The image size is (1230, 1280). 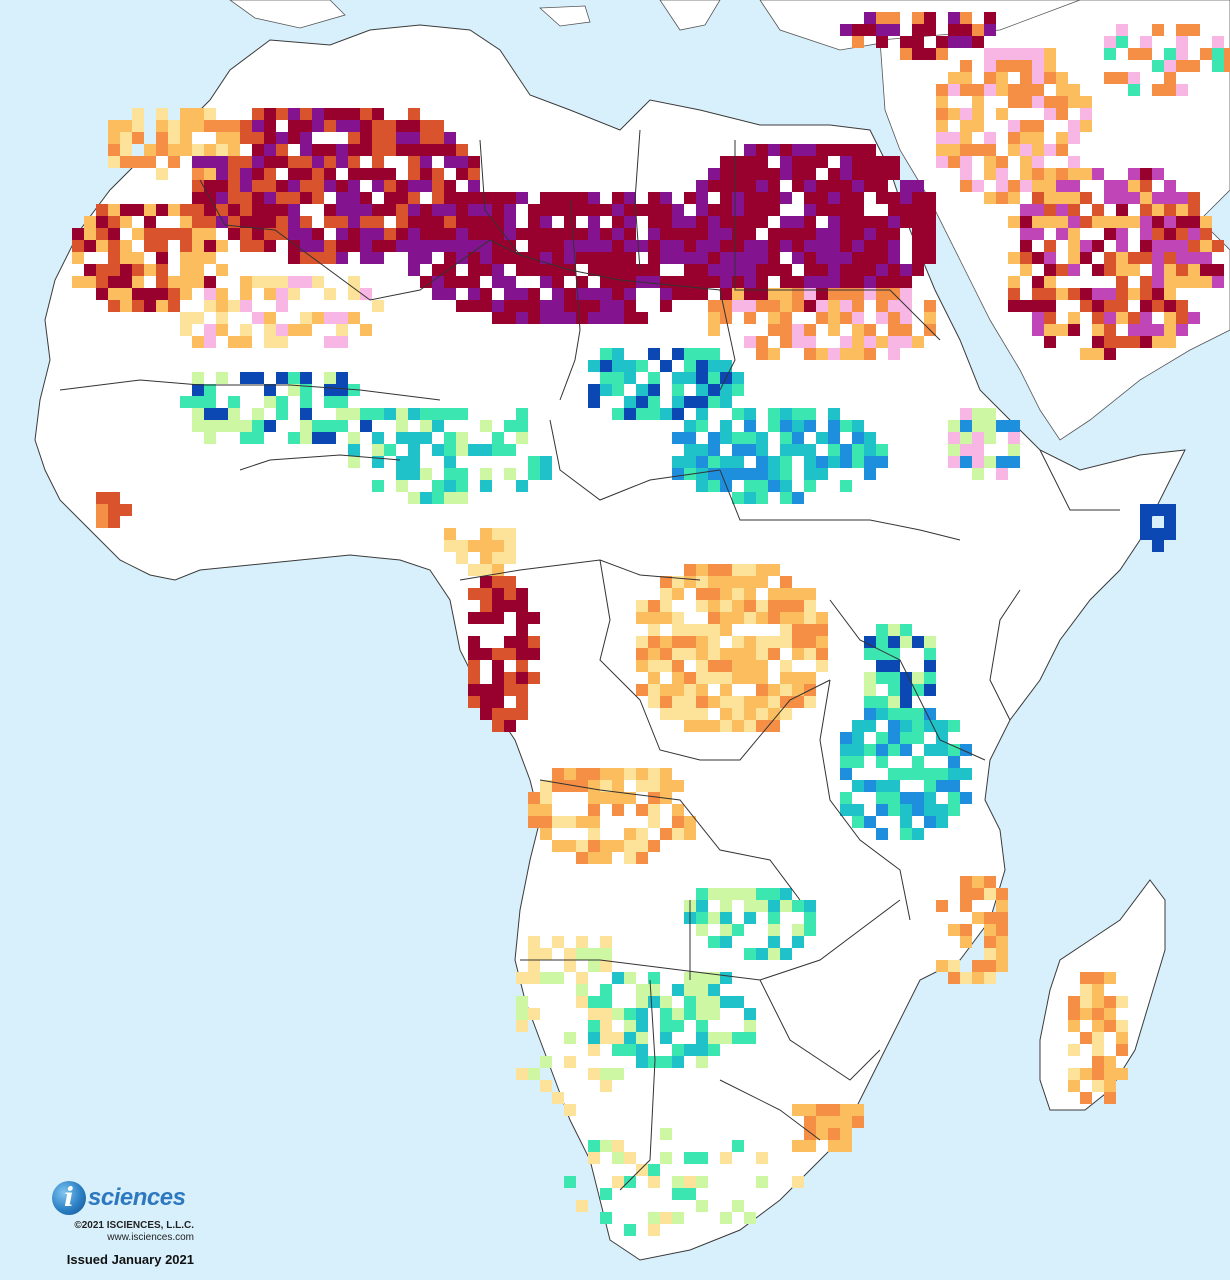 What do you see at coordinates (150, 1237) in the screenshot?
I see `website-link: www.isciences.com` at bounding box center [150, 1237].